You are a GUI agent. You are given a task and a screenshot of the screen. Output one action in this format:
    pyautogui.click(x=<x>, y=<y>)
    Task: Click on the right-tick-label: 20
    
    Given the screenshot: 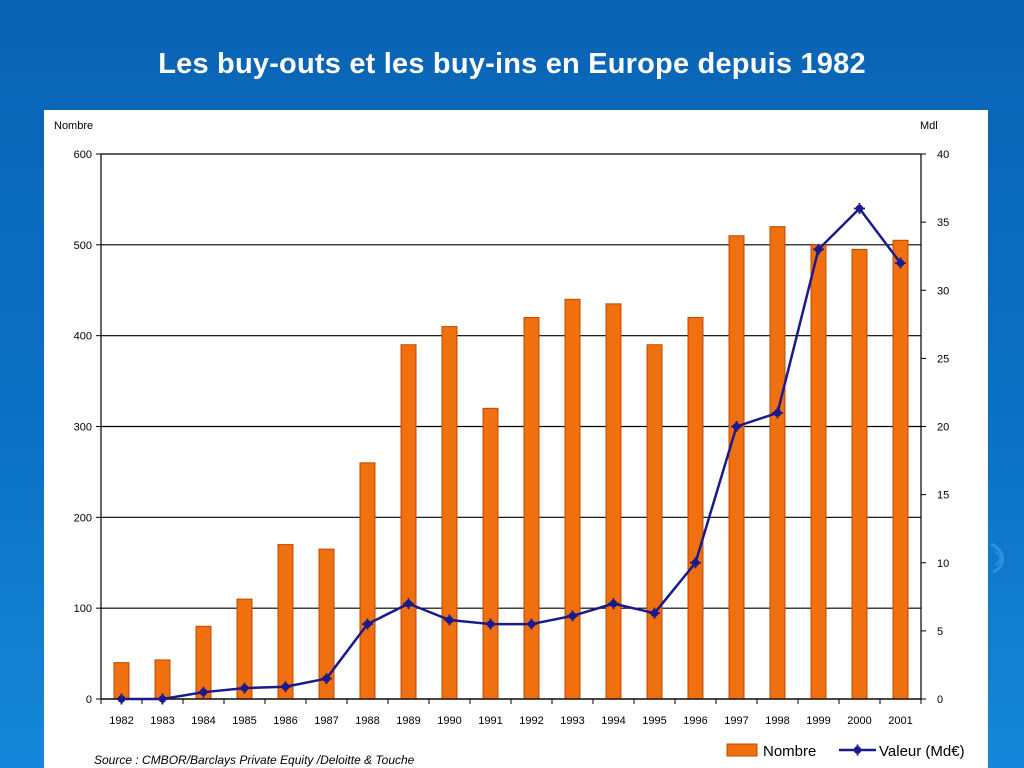 What is the action you would take?
    pyautogui.click(x=943, y=428)
    